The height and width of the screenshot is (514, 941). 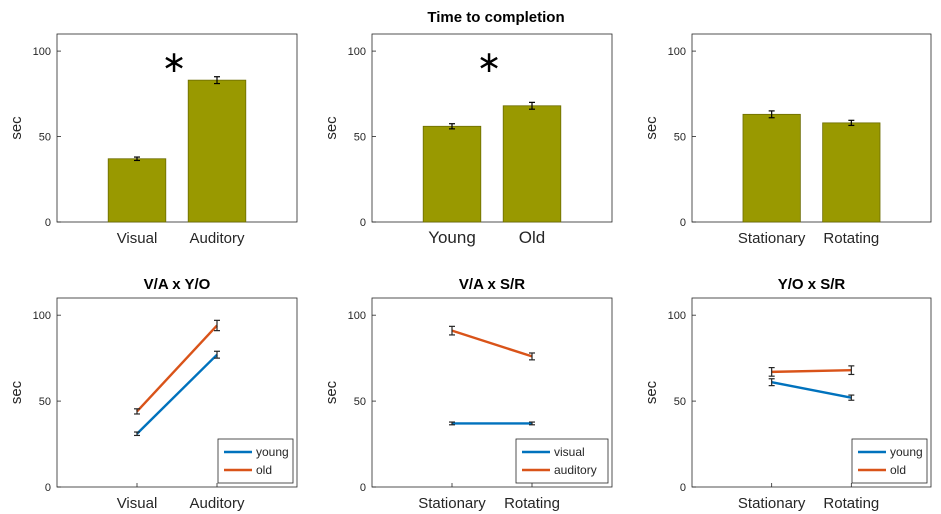 I want to click on panel-title: Y/O x S/R, so click(x=812, y=284).